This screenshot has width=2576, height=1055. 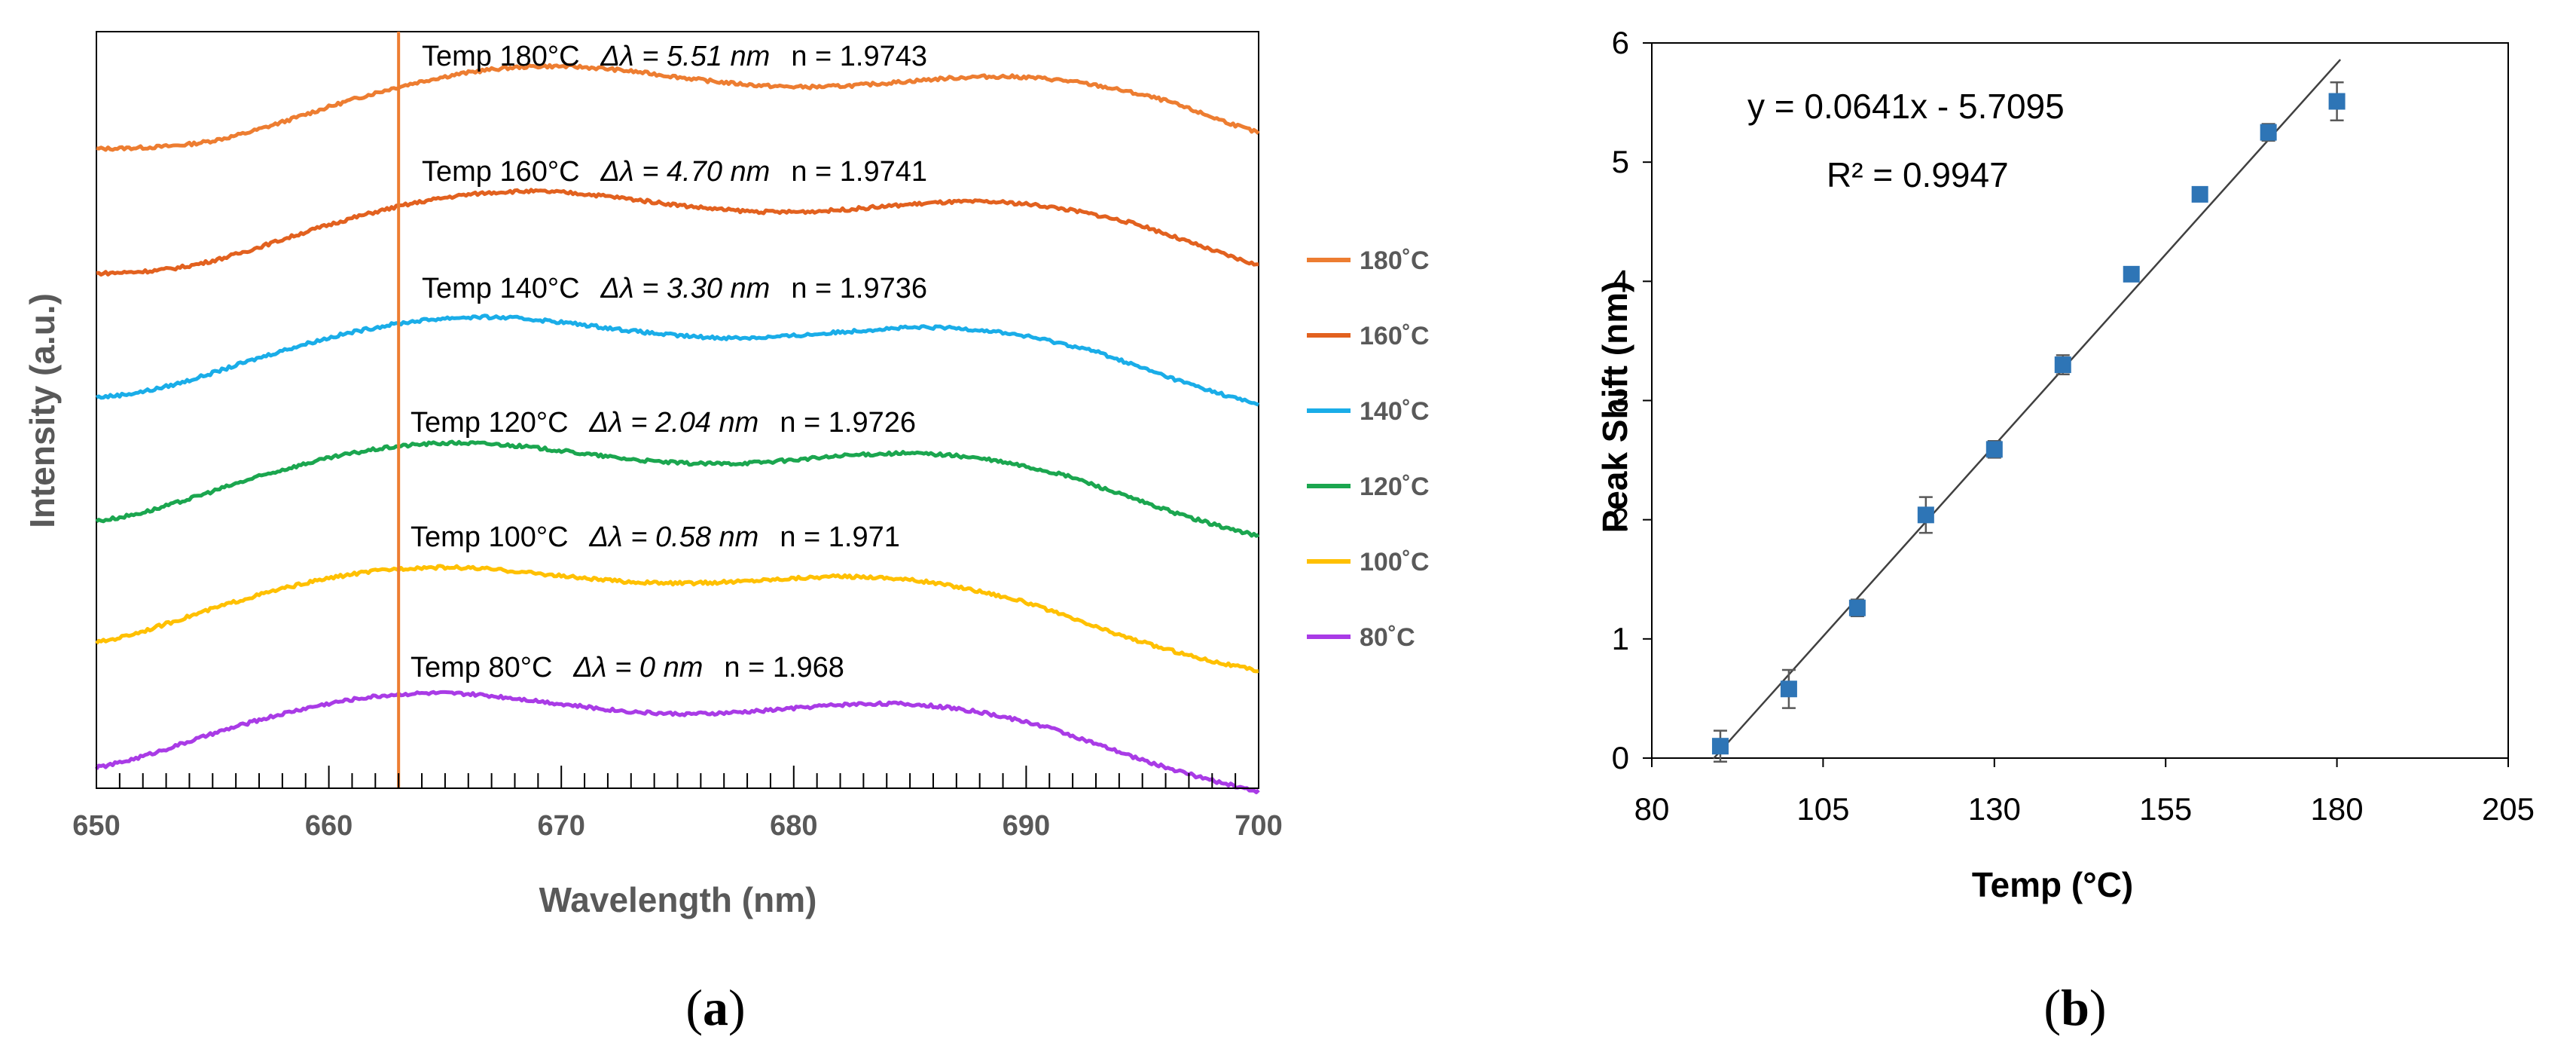 I want to click on spectrum-80c, so click(x=677, y=742).